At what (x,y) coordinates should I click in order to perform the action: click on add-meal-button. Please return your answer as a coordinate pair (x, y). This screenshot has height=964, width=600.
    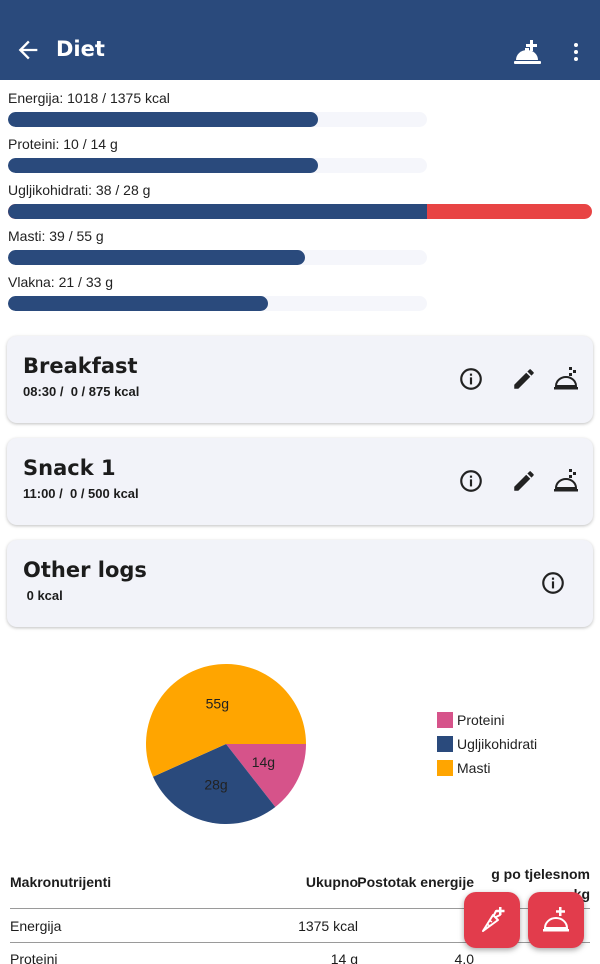
    Looking at the image, I should click on (556, 920).